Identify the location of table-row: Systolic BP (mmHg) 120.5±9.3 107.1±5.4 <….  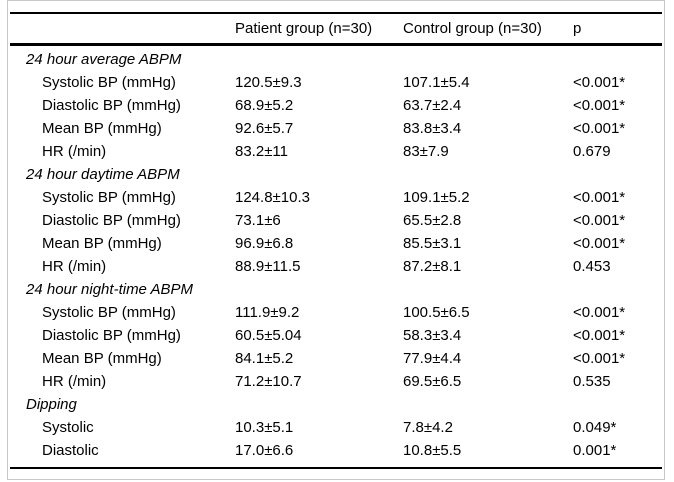
(336, 82).